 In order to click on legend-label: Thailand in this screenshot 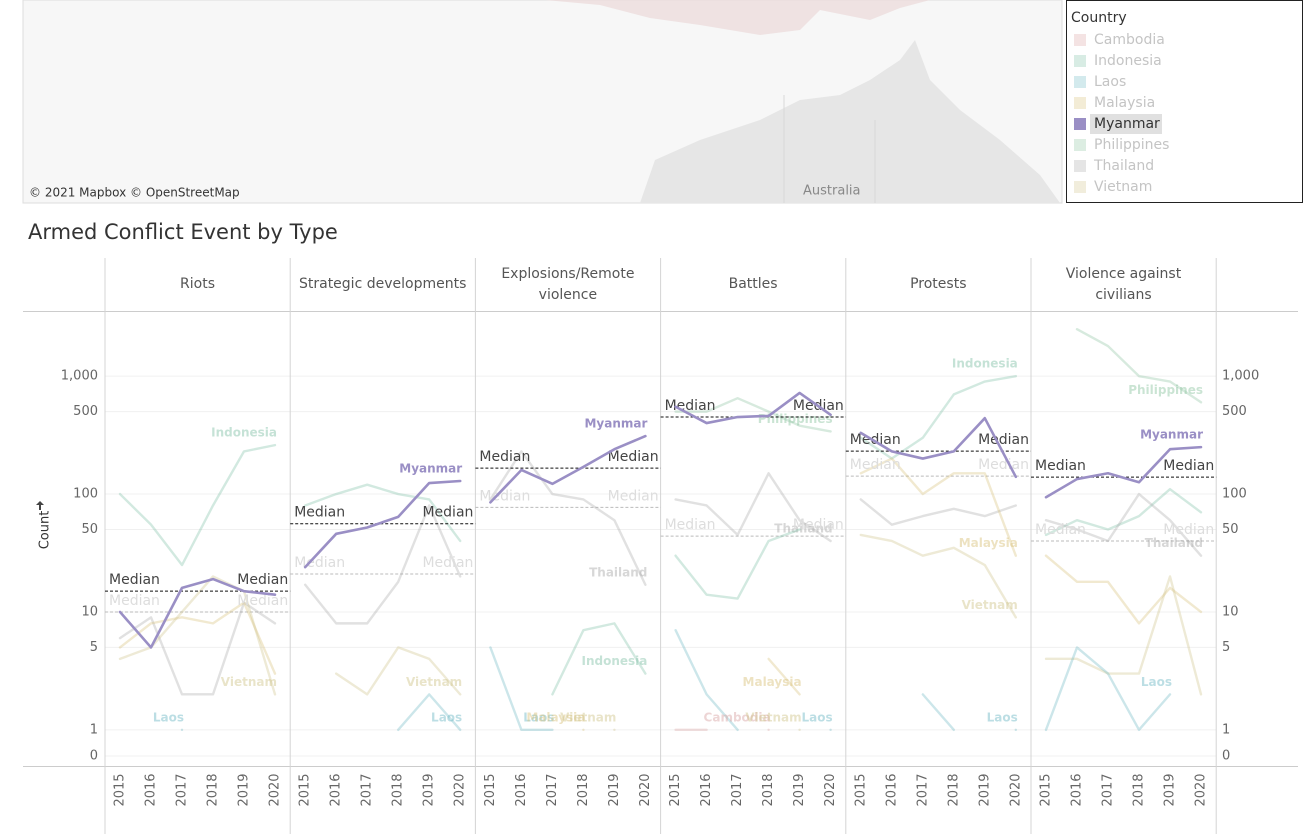, I will do `click(1123, 166)`.